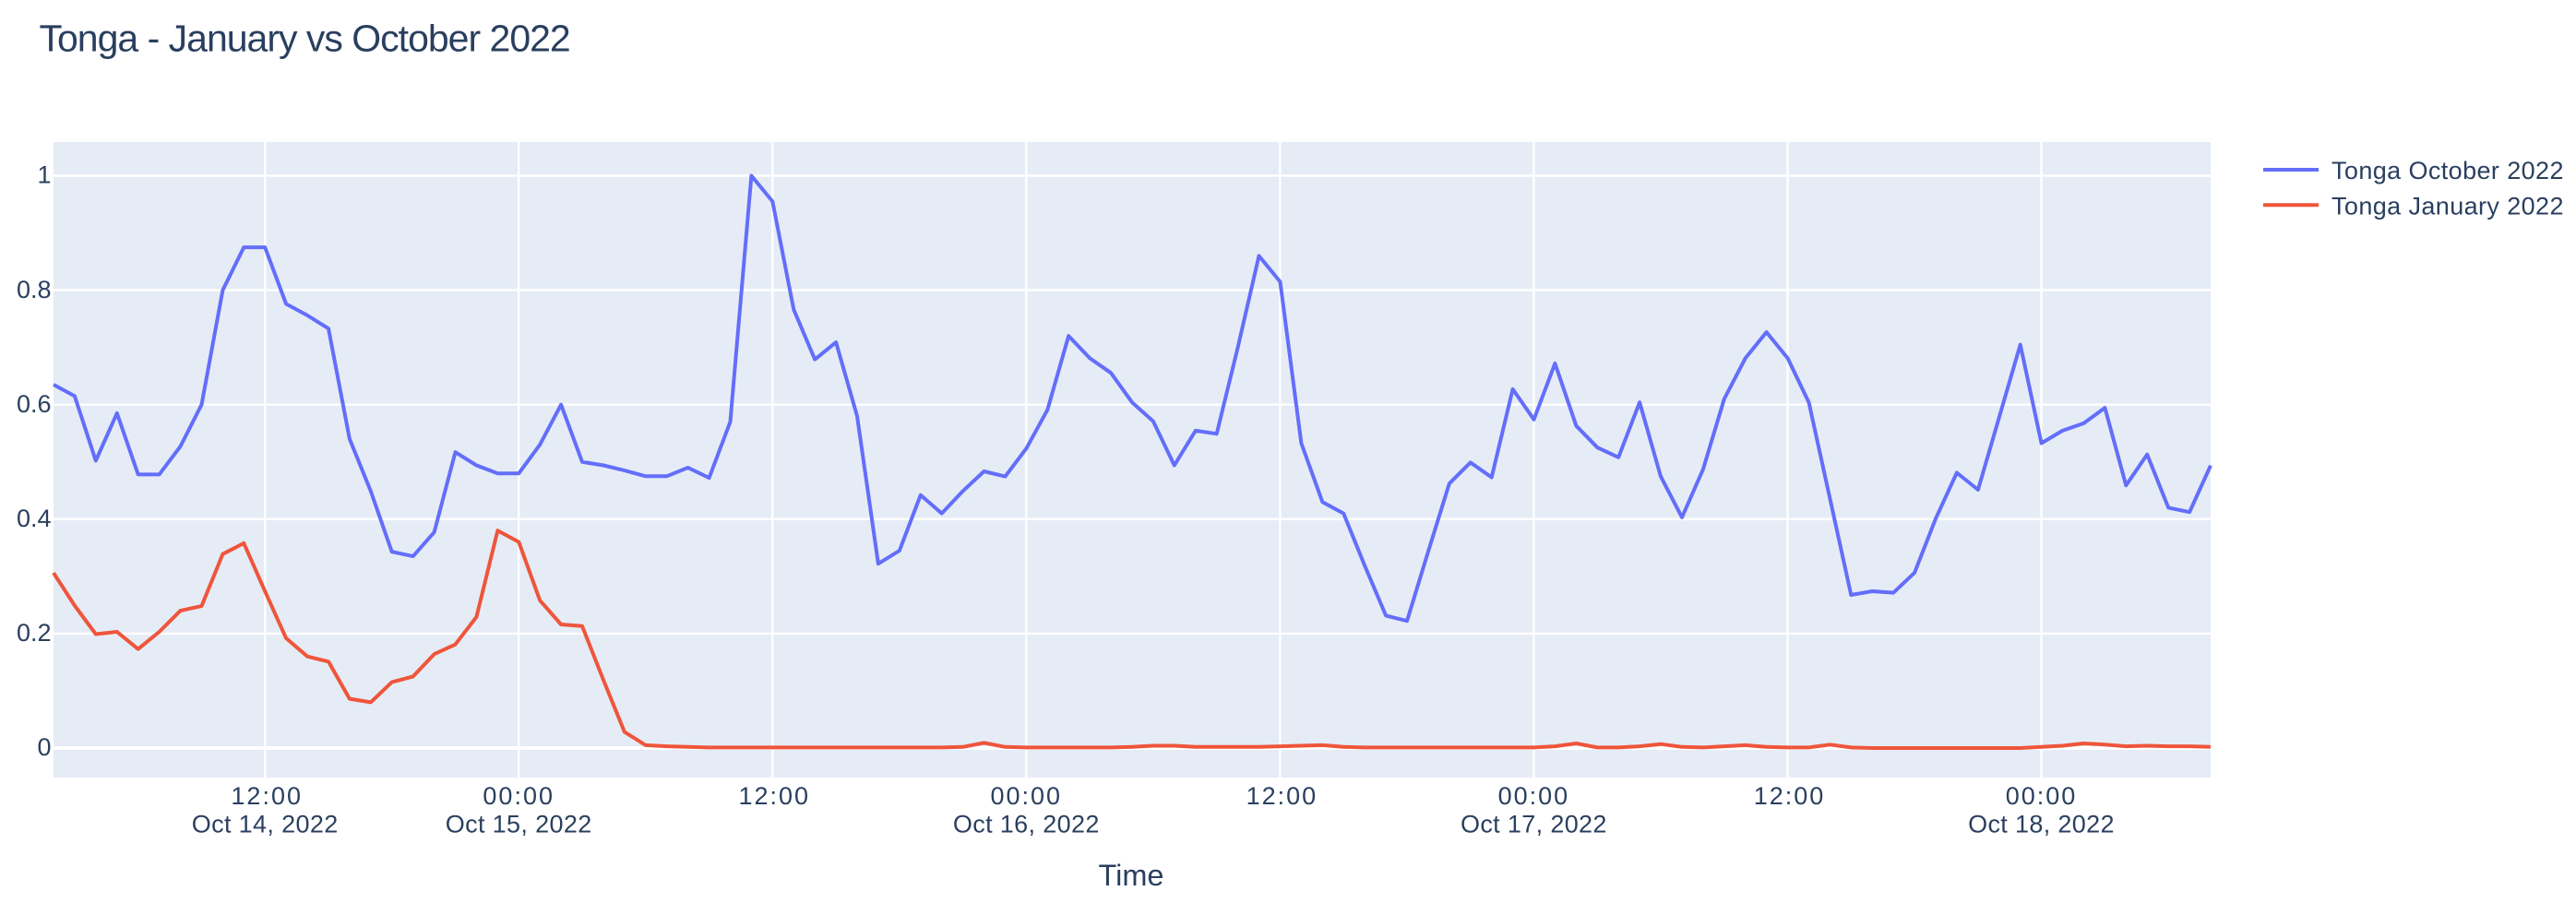  I want to click on svg-text: 1, so click(44, 175).